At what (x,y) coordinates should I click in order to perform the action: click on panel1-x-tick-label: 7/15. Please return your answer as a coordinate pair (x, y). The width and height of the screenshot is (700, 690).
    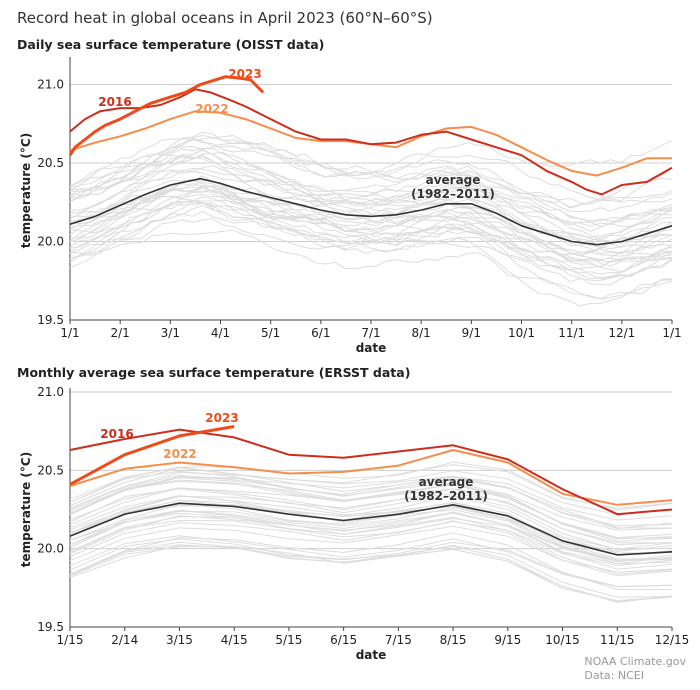
    Looking at the image, I should click on (398, 640).